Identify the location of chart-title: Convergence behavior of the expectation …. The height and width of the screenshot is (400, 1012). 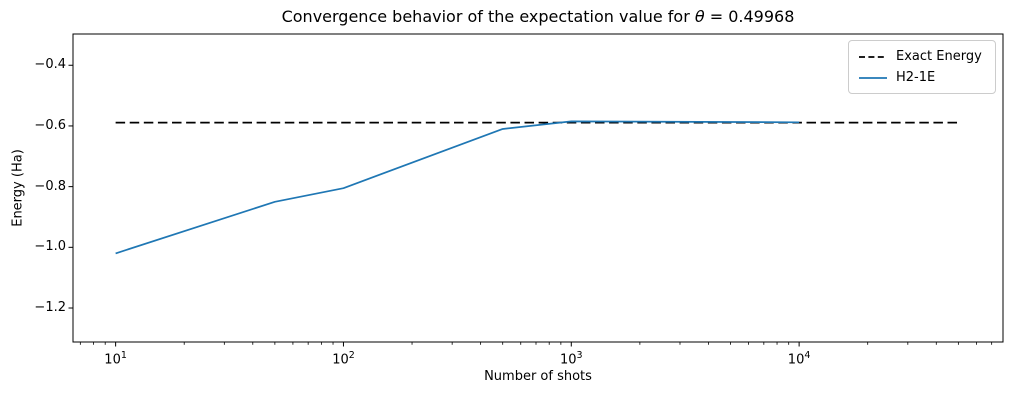
(538, 17).